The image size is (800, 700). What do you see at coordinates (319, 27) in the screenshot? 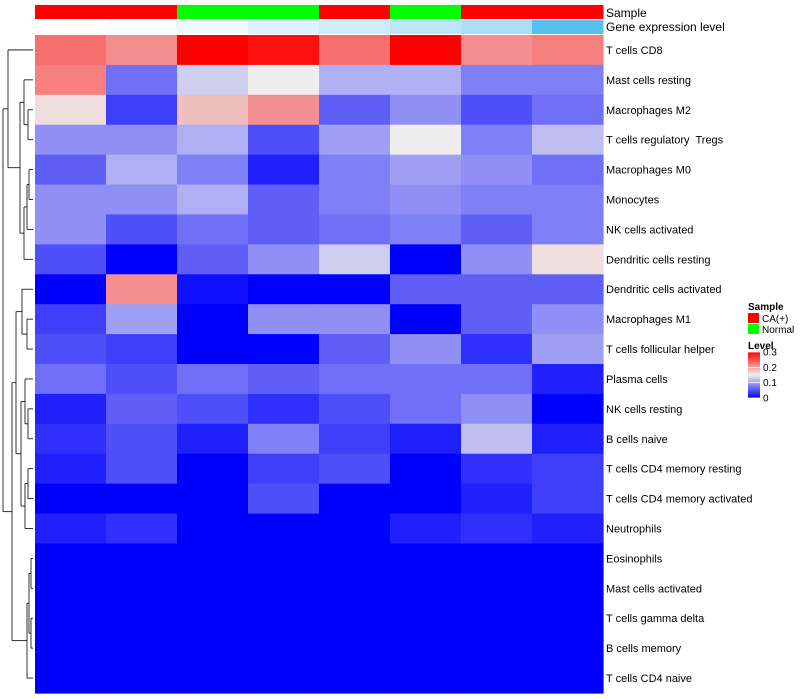
I see `expression-annotation-bar` at bounding box center [319, 27].